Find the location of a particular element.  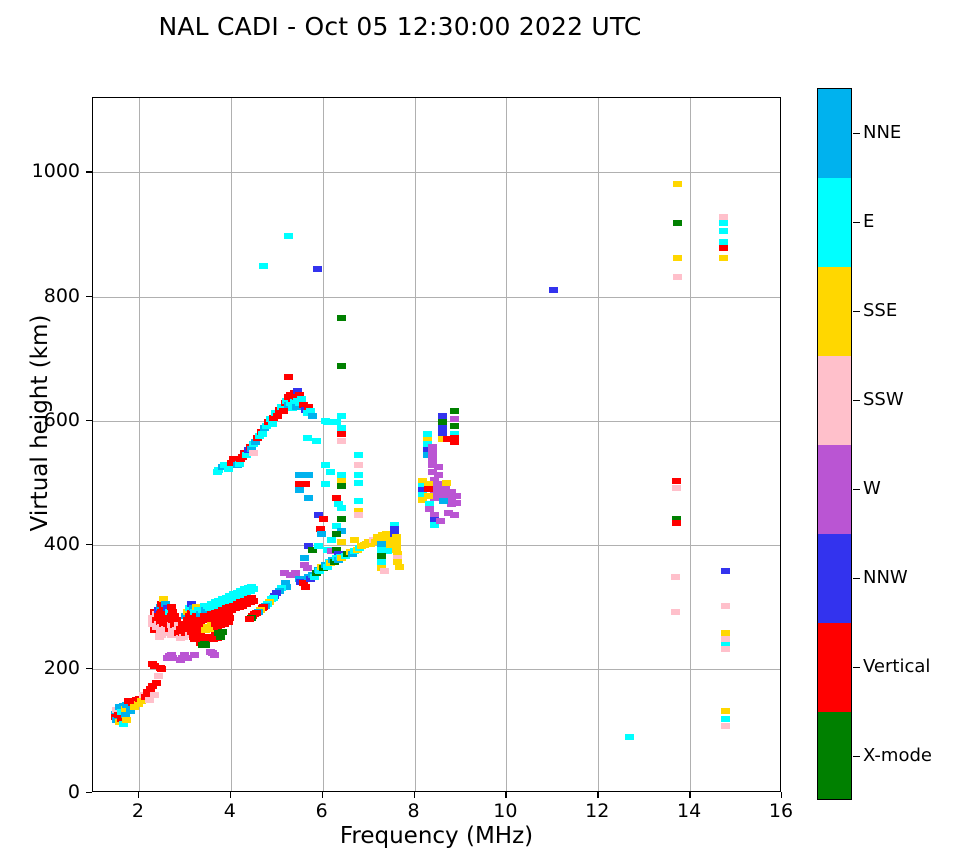

colorbar-segment-e is located at coordinates (834, 222).